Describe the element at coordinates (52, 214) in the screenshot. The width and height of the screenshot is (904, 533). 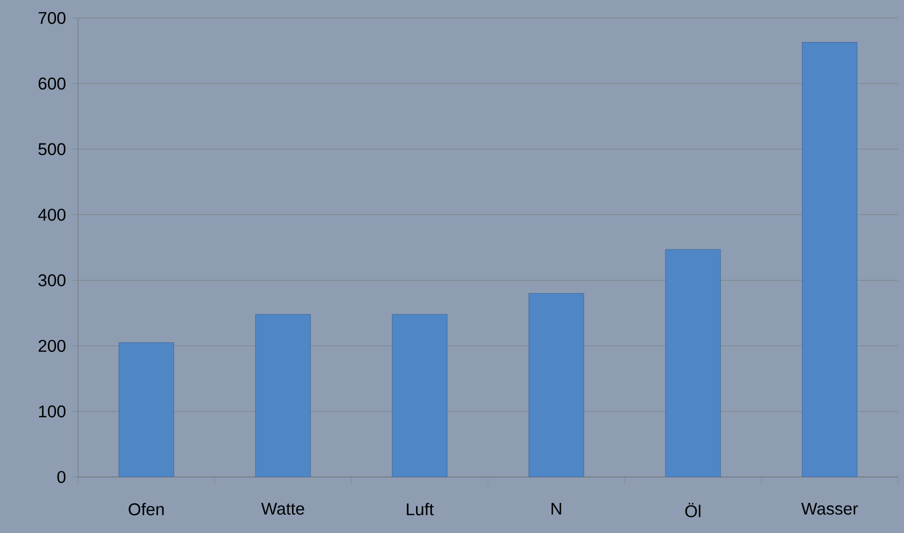
I see `y-tick-label: 400` at that location.